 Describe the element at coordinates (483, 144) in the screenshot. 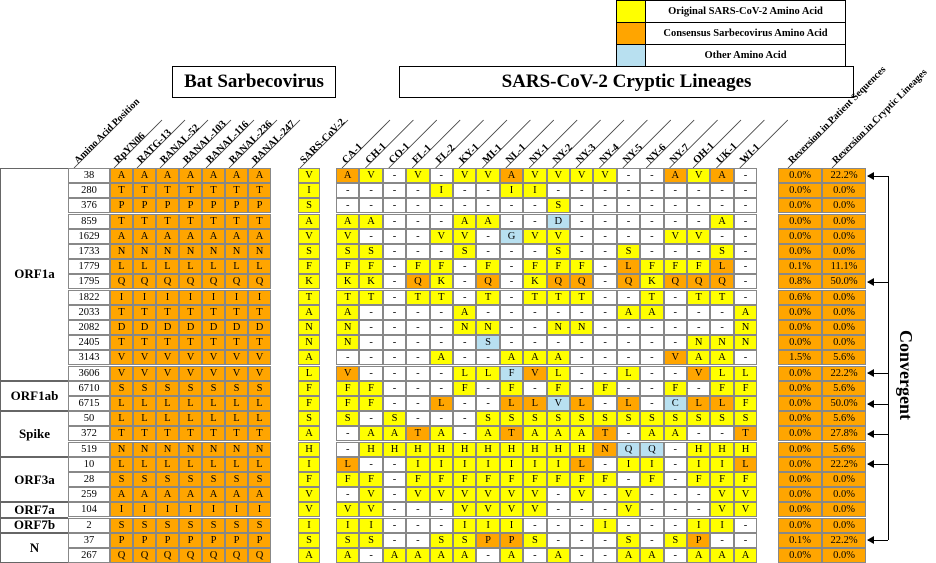

I see `header-cryptic-5-rule` at that location.